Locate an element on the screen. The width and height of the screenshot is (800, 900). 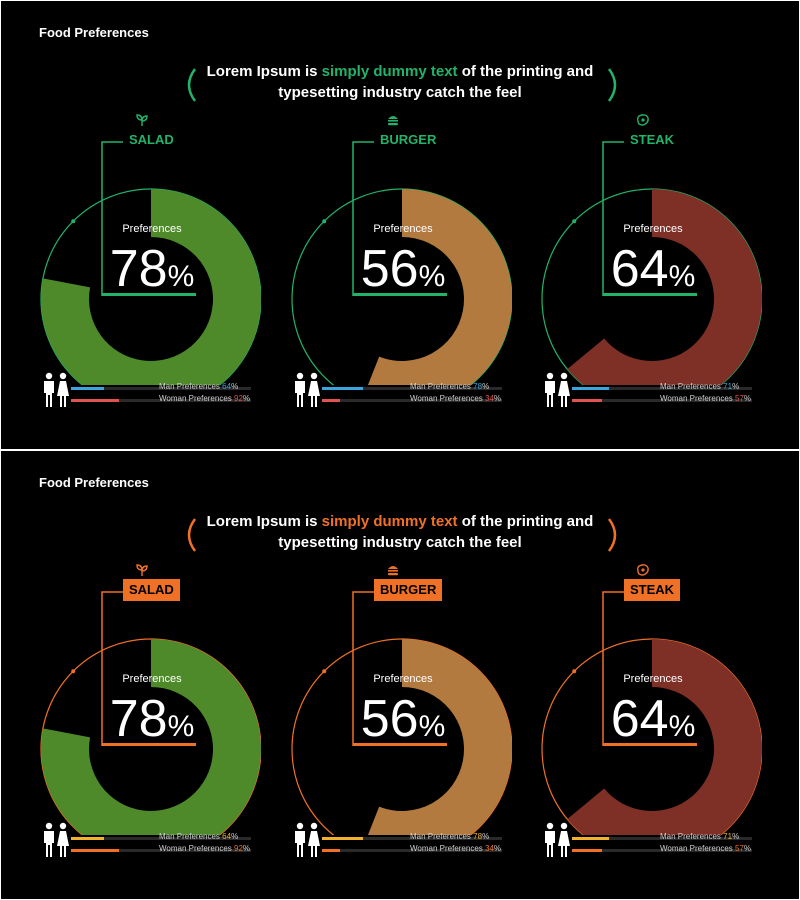
headline-highlight: simply dummy text is located at coordinates (389, 71).